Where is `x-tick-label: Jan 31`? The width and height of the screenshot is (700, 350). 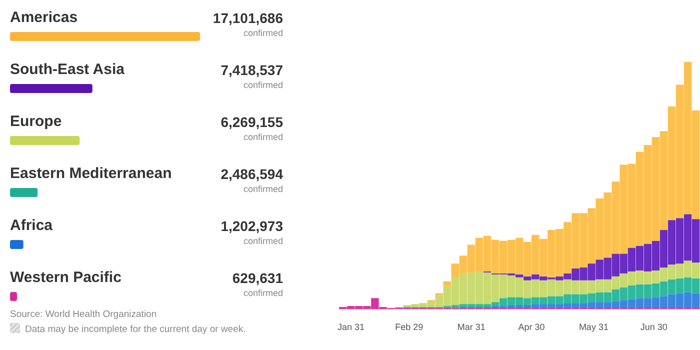
x-tick-label: Jan 31 is located at coordinates (351, 327).